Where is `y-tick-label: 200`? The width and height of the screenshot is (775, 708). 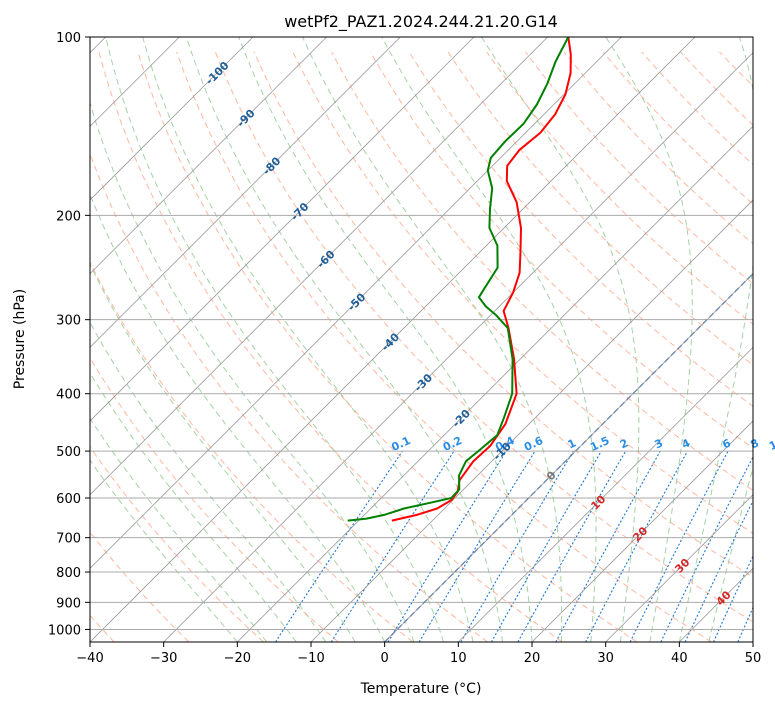 y-tick-label: 200 is located at coordinates (68, 216).